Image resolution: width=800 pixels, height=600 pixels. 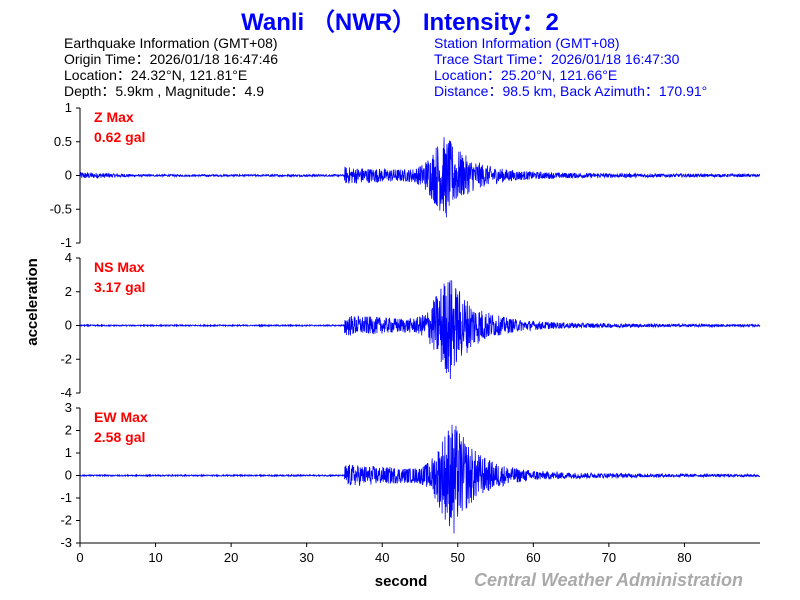 I want to click on z-y-tick-label: 0.5, so click(x=63, y=141).